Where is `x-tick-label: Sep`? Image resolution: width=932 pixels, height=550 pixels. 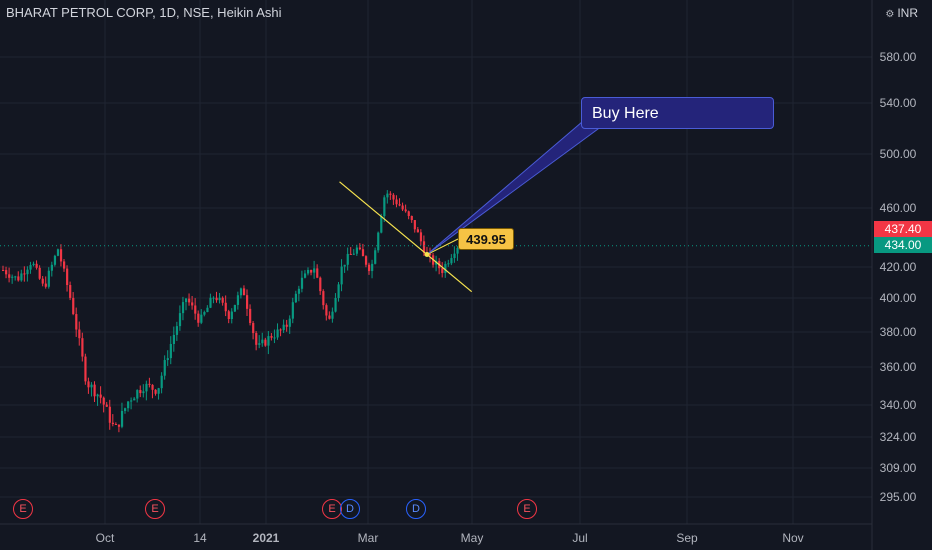
x-tick-label: Sep is located at coordinates (687, 538).